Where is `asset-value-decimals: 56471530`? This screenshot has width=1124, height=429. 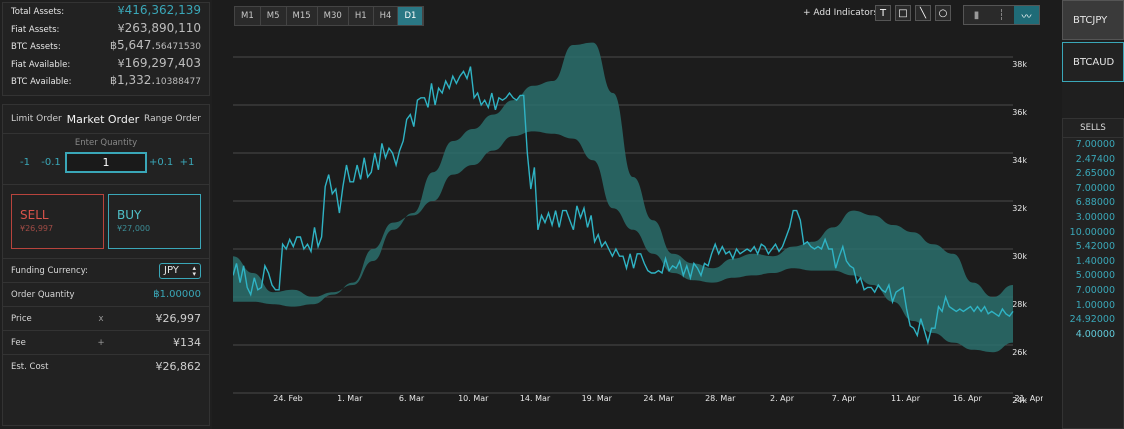
asset-value-decimals: 56471530 is located at coordinates (178, 47).